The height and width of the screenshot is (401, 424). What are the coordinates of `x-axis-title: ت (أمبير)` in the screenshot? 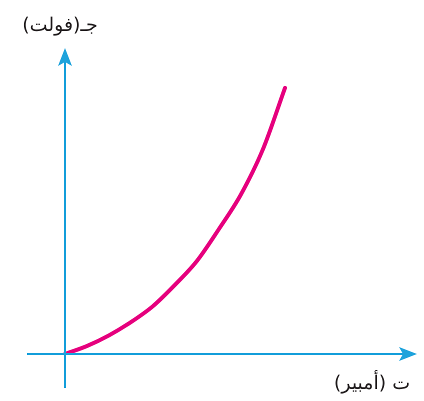 It's located at (372, 382).